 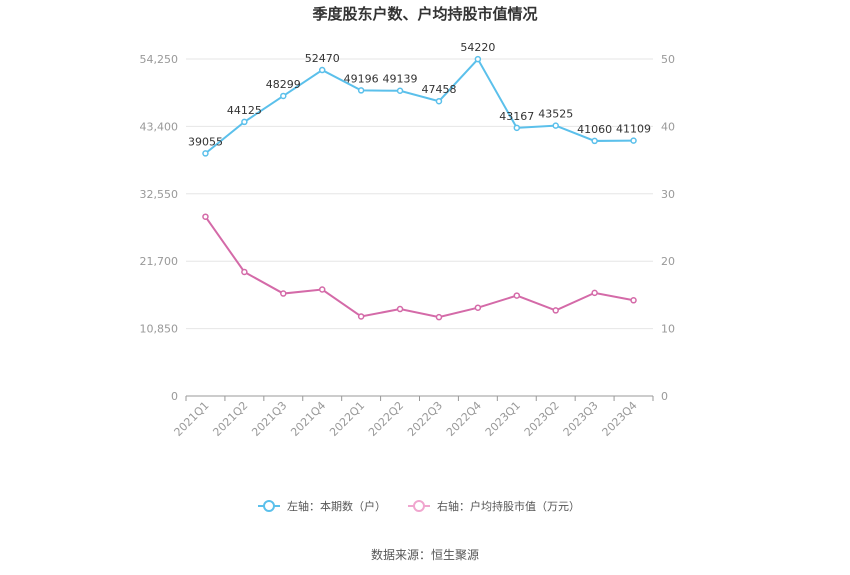 I want to click on data-label: 47458, so click(x=438, y=89).